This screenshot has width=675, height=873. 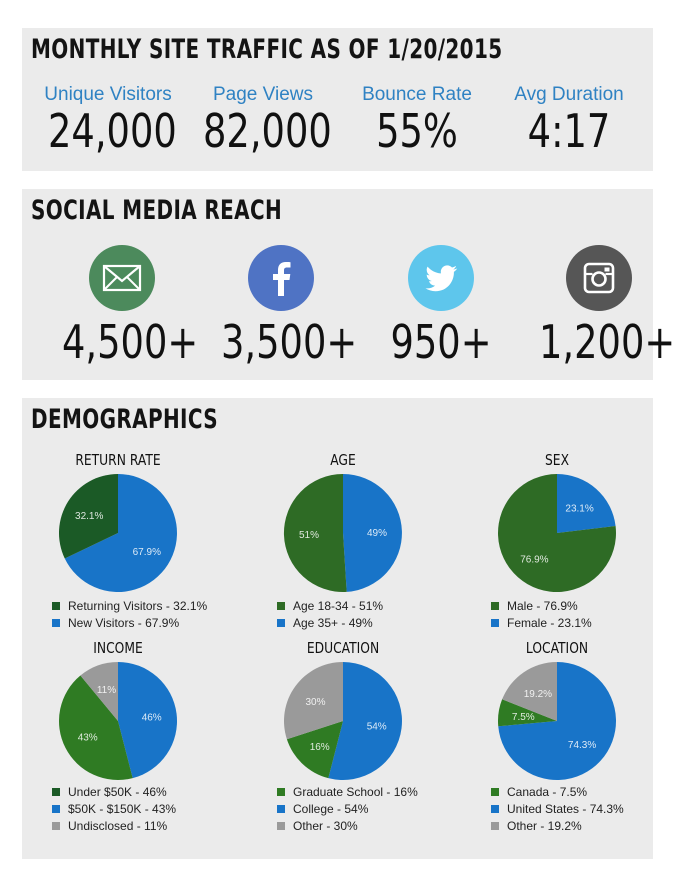 What do you see at coordinates (599, 278) in the screenshot?
I see `instagram-icon` at bounding box center [599, 278].